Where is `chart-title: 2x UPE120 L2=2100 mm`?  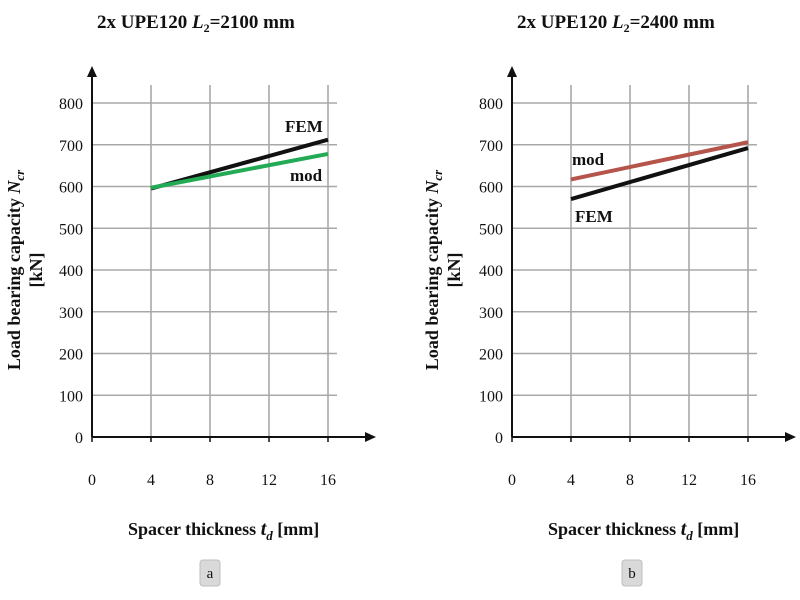
chart-title: 2x UPE120 L2=2100 mm is located at coordinates (196, 23).